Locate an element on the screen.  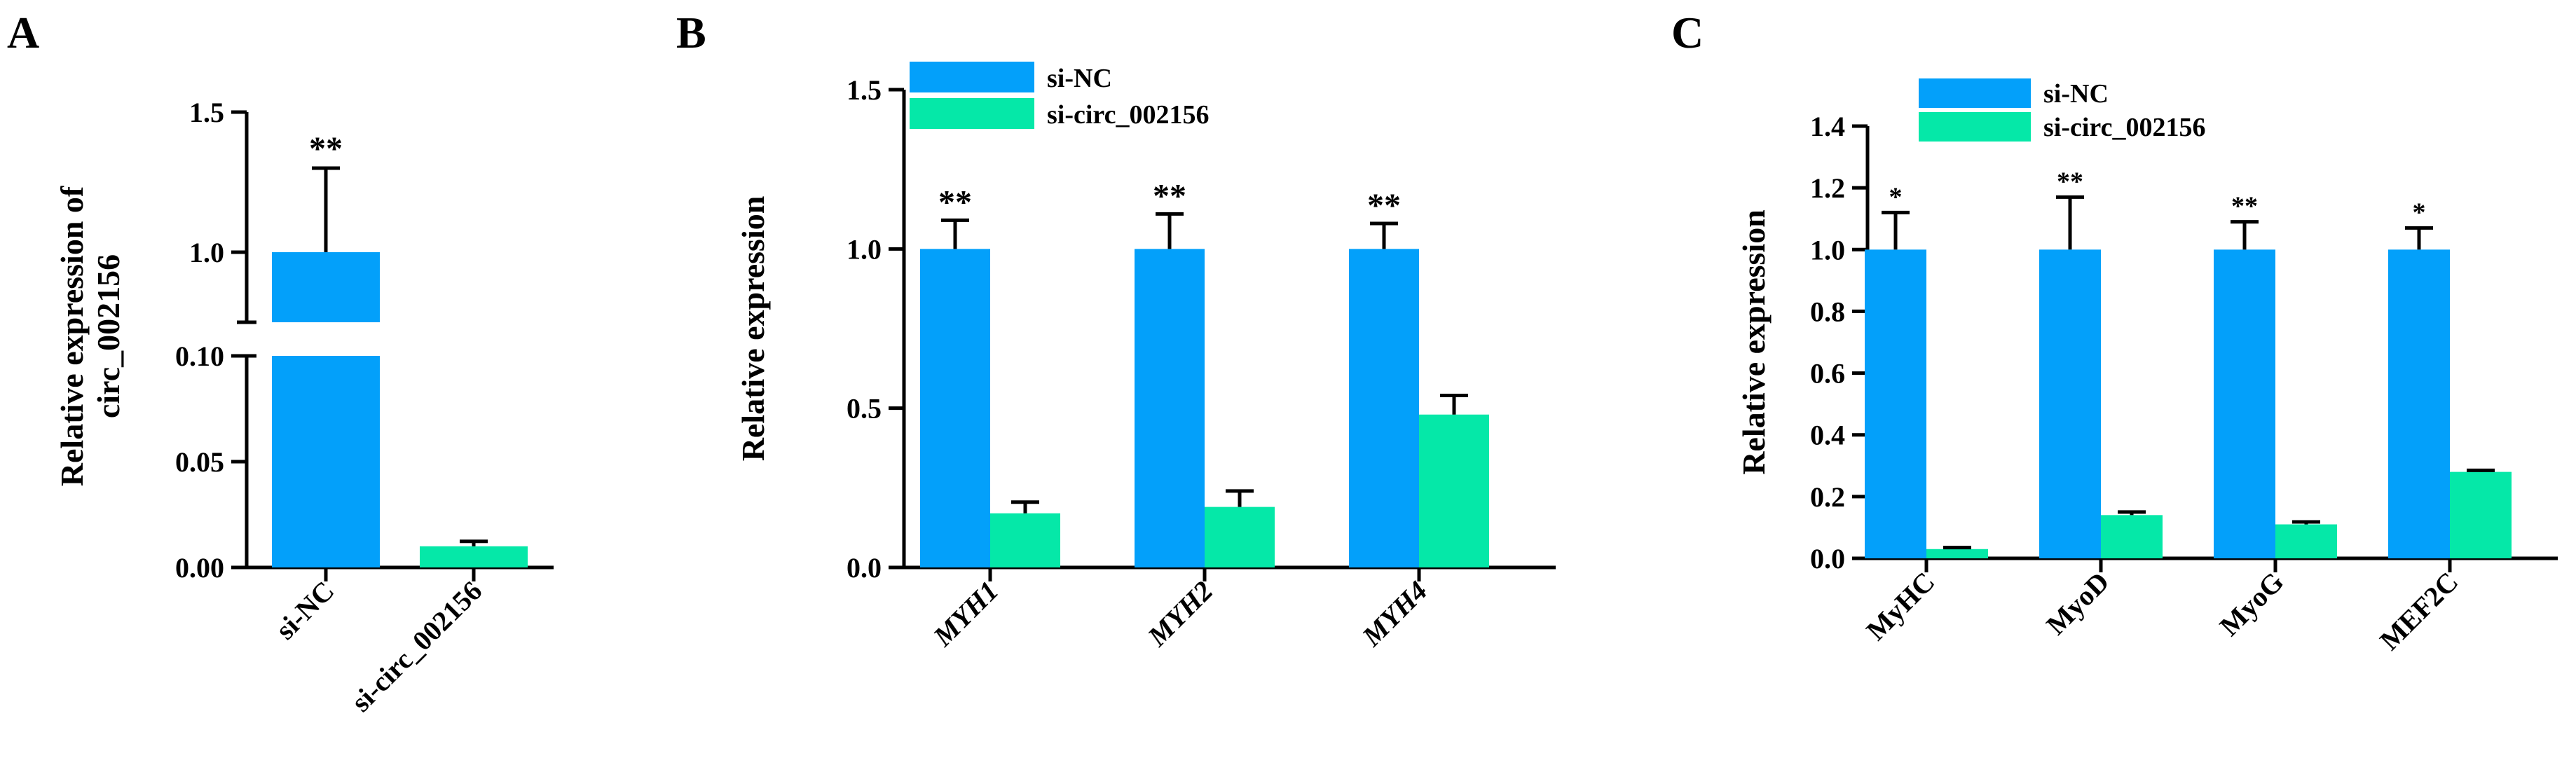
bar-MyoD-si-nc is located at coordinates (2070, 403).